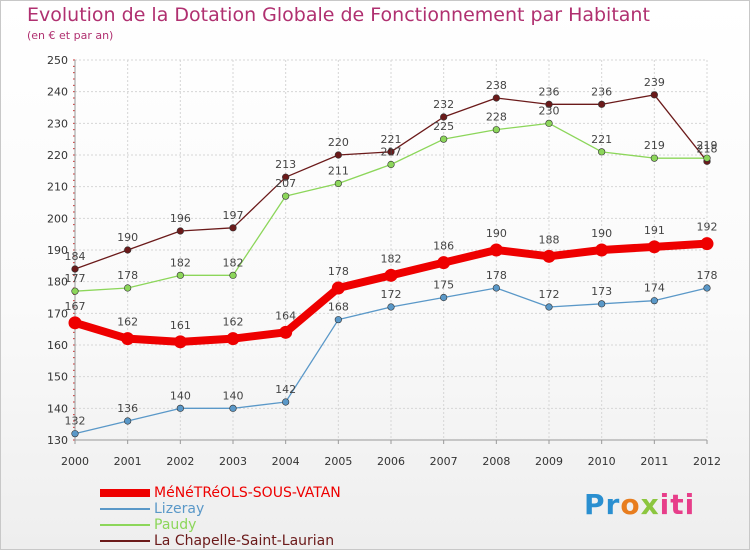 This screenshot has height=550, width=750. Describe the element at coordinates (128, 461) in the screenshot. I see `x-tick-label: 2001` at that location.